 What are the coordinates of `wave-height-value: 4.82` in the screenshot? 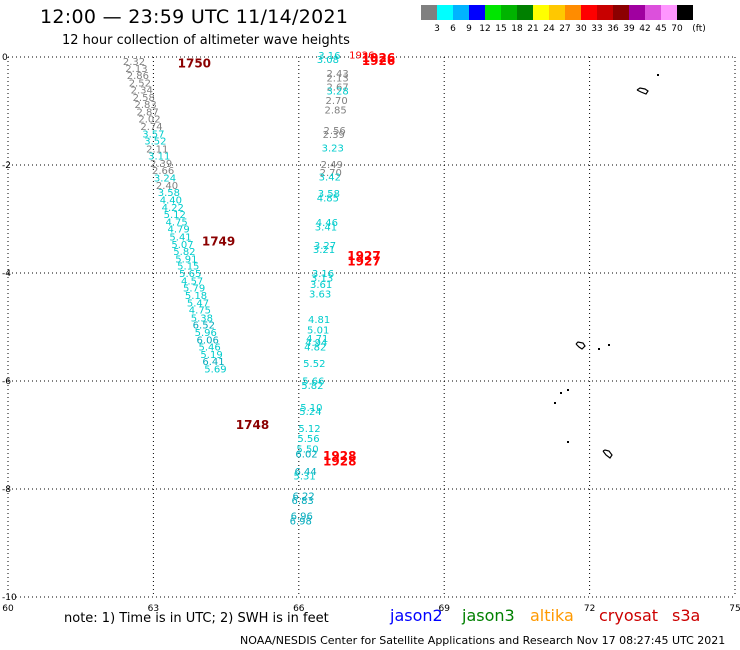 It's located at (315, 347).